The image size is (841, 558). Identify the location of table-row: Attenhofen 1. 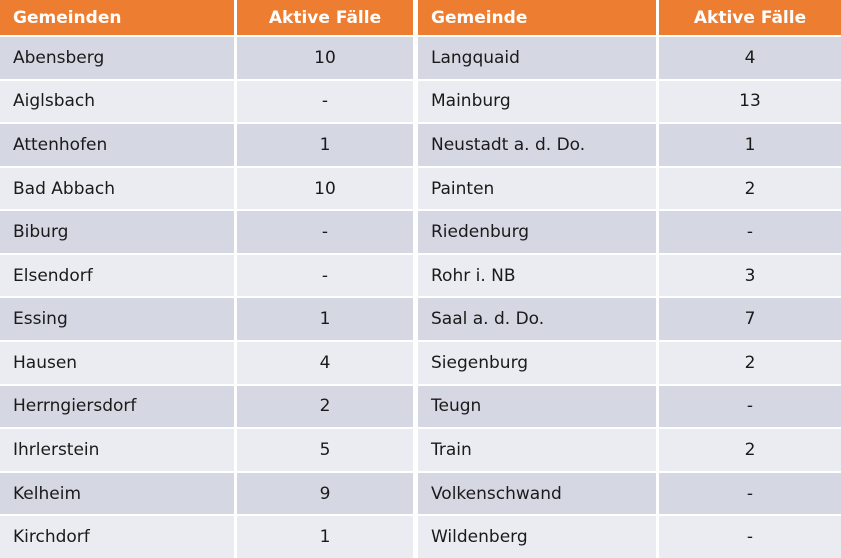
(206, 145).